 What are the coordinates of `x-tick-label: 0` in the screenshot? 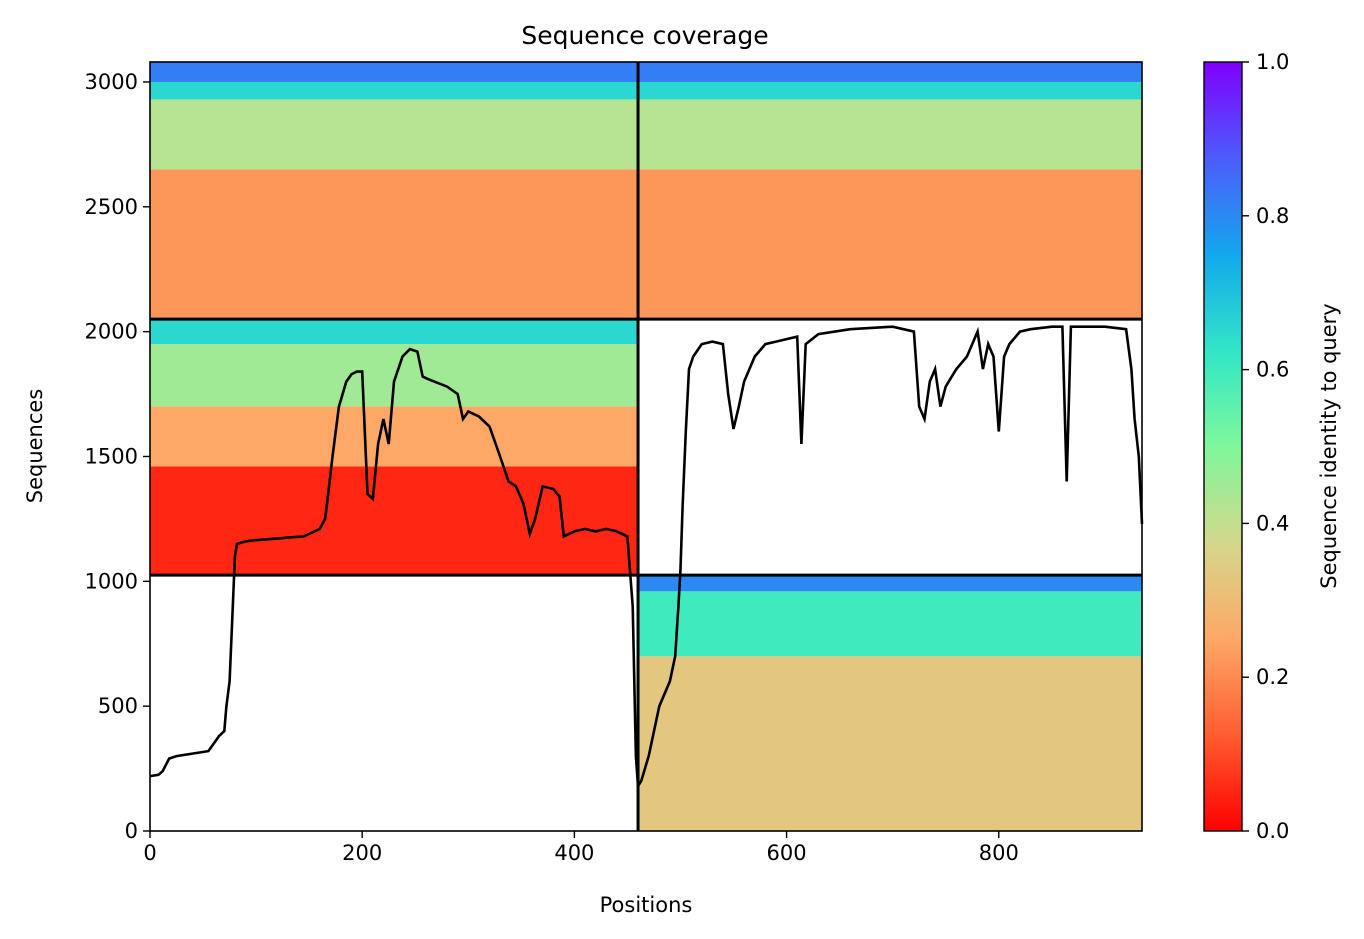 It's located at (149, 853).